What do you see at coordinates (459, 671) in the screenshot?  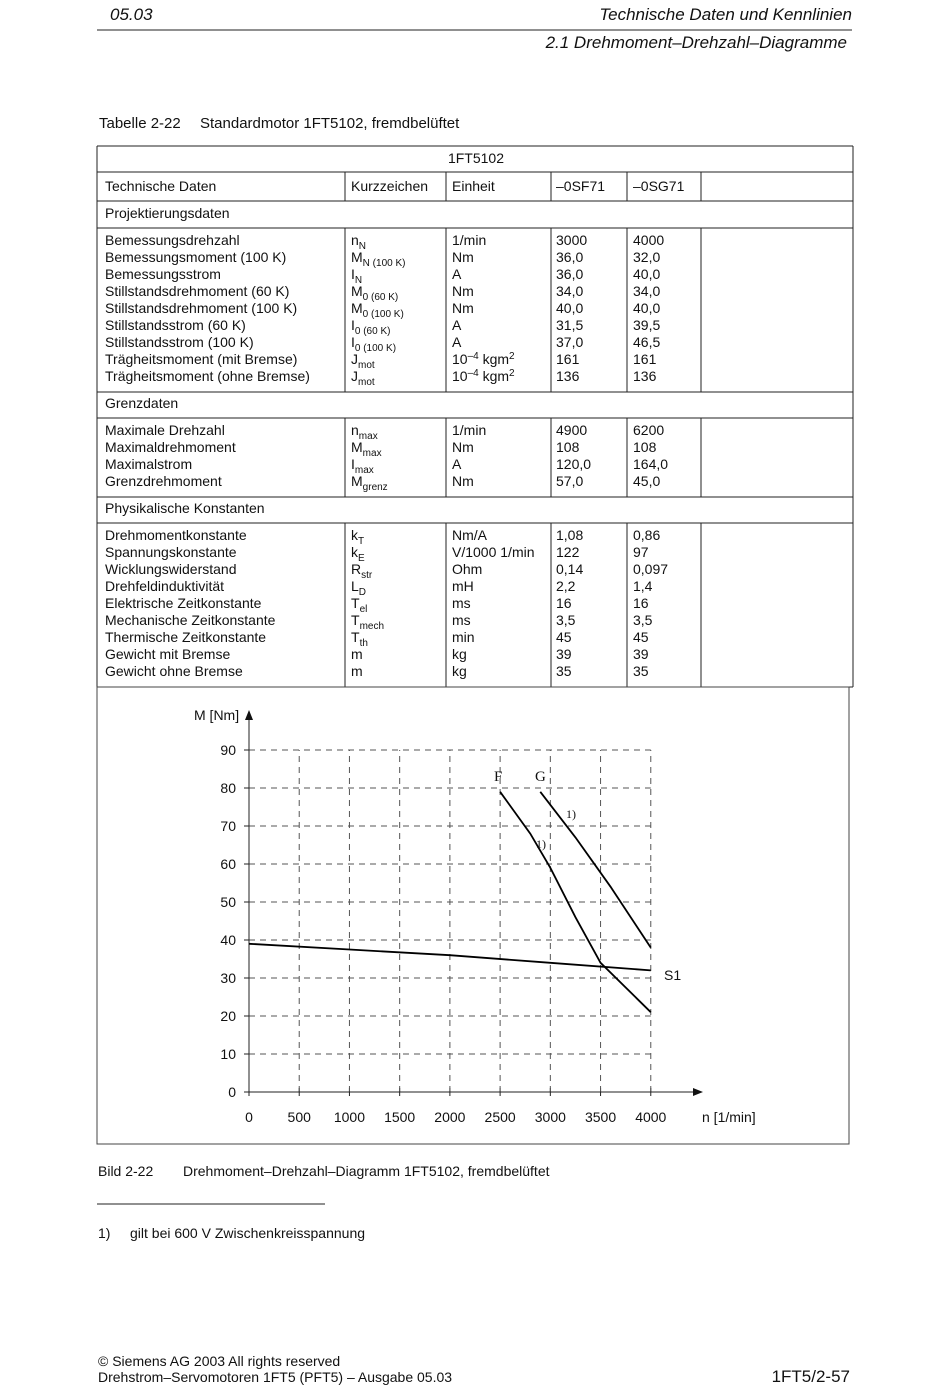 I see `cell-text: kg` at bounding box center [459, 671].